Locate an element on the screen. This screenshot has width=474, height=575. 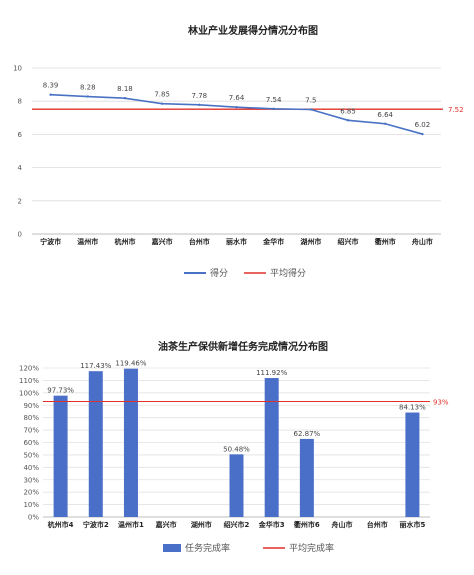
data-label: 7.78 is located at coordinates (200, 96).